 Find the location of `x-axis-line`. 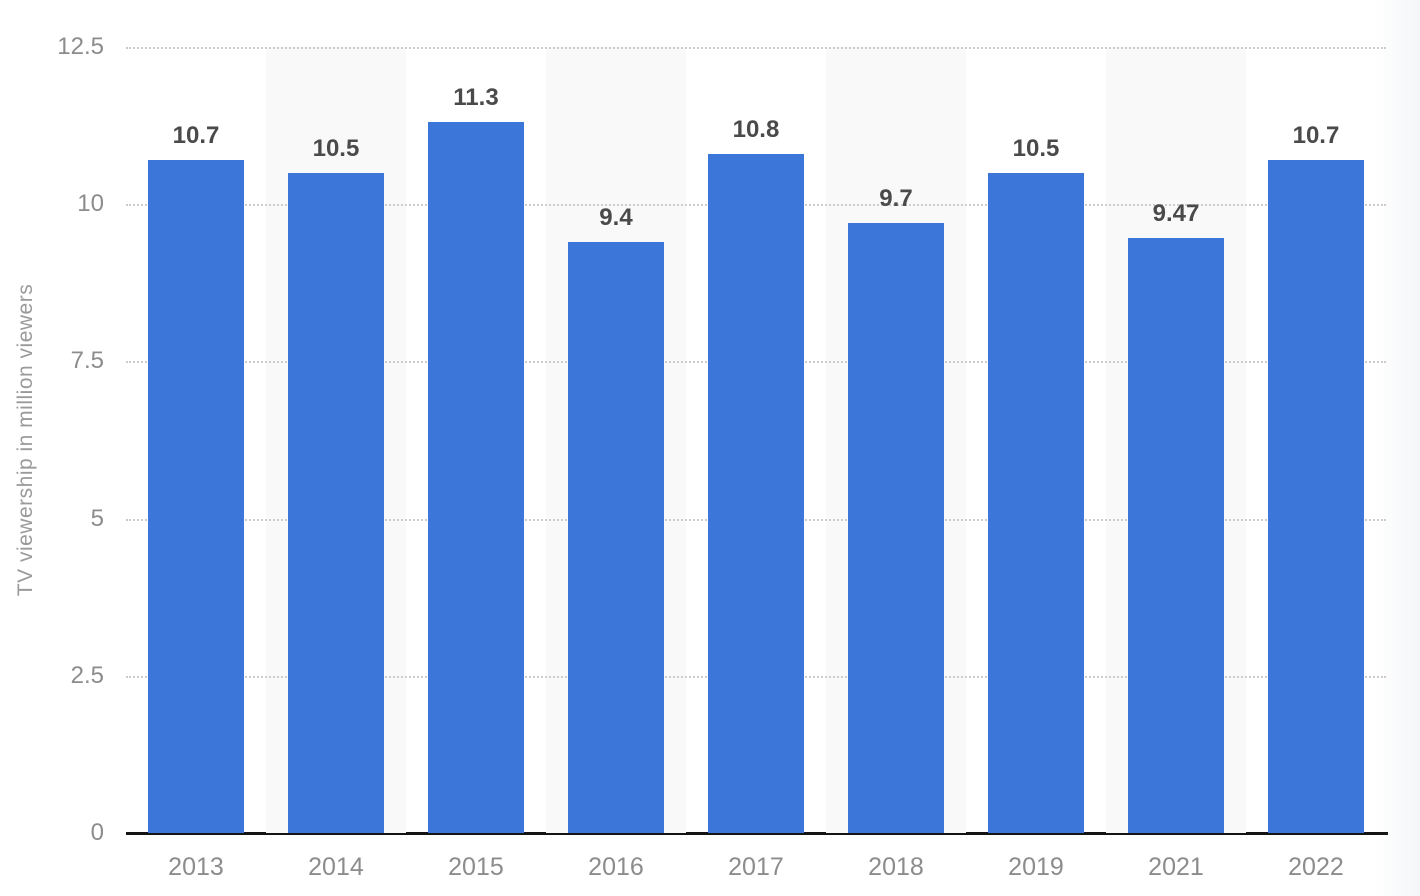

x-axis-line is located at coordinates (757, 833).